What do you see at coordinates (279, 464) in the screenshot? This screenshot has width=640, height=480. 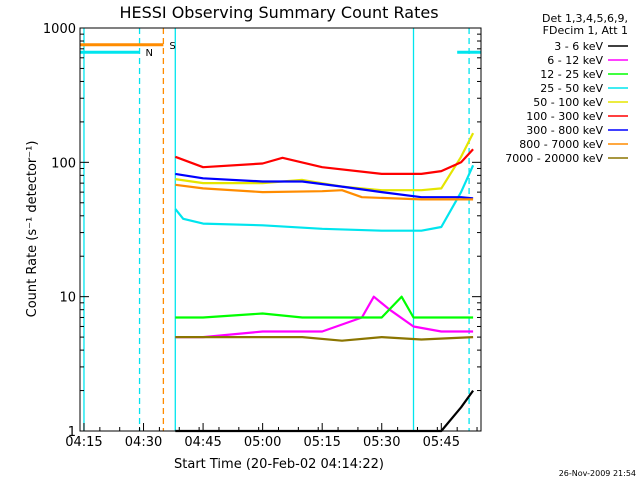 I see `x-axis-label: Start Time (20-Feb-02 04:14:22)` at bounding box center [279, 464].